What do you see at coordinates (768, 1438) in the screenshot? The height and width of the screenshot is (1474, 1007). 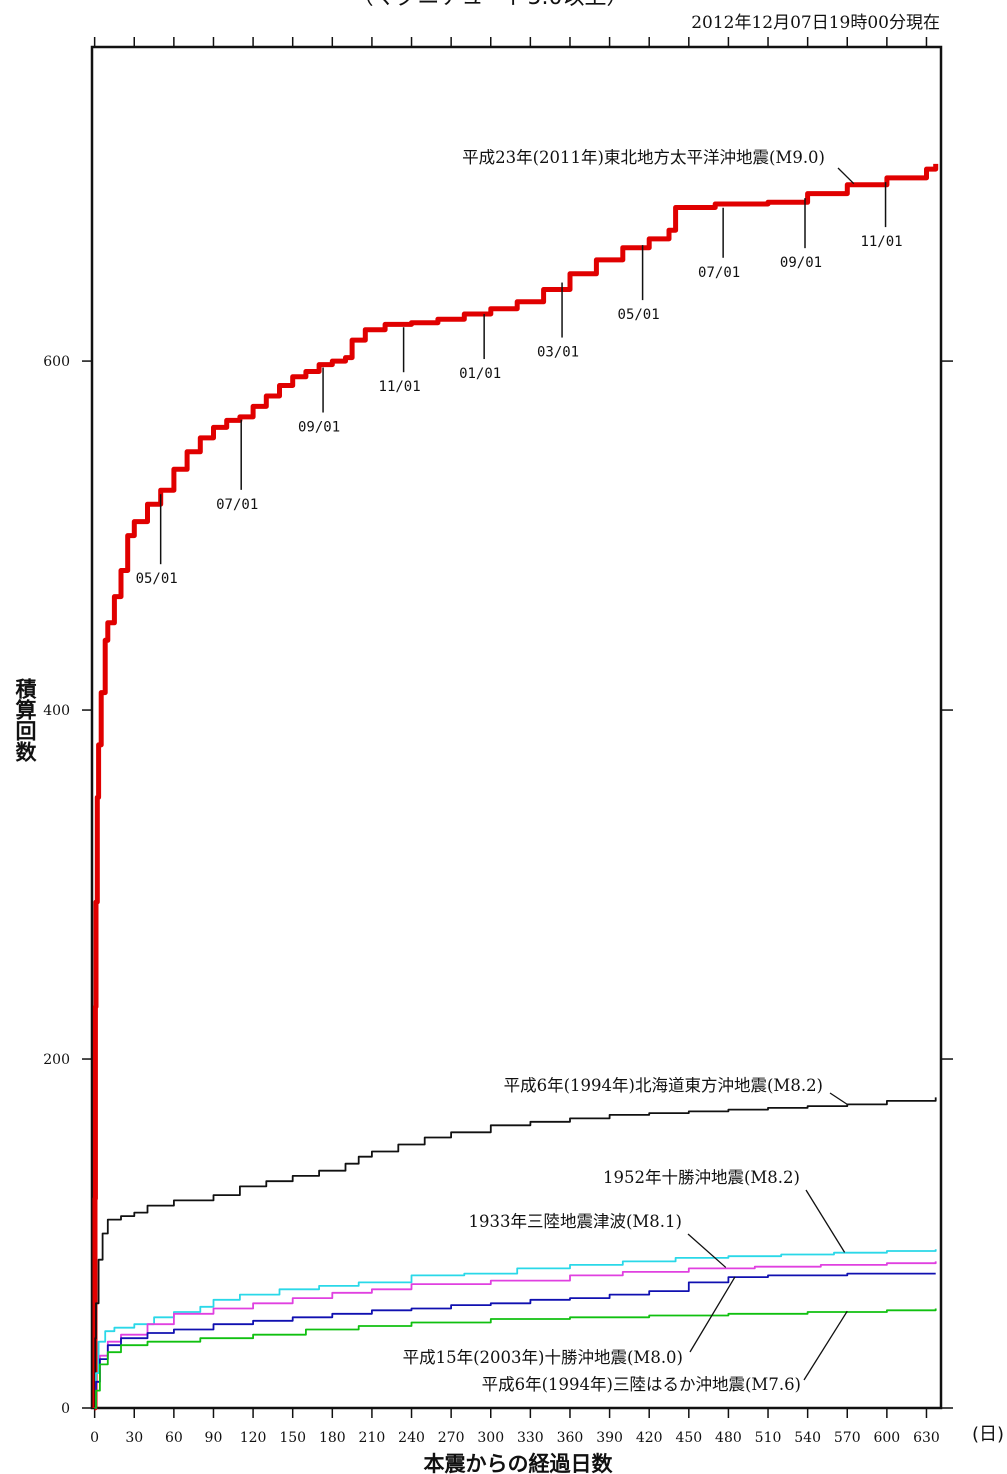 I see `x-tick-label: 510` at bounding box center [768, 1438].